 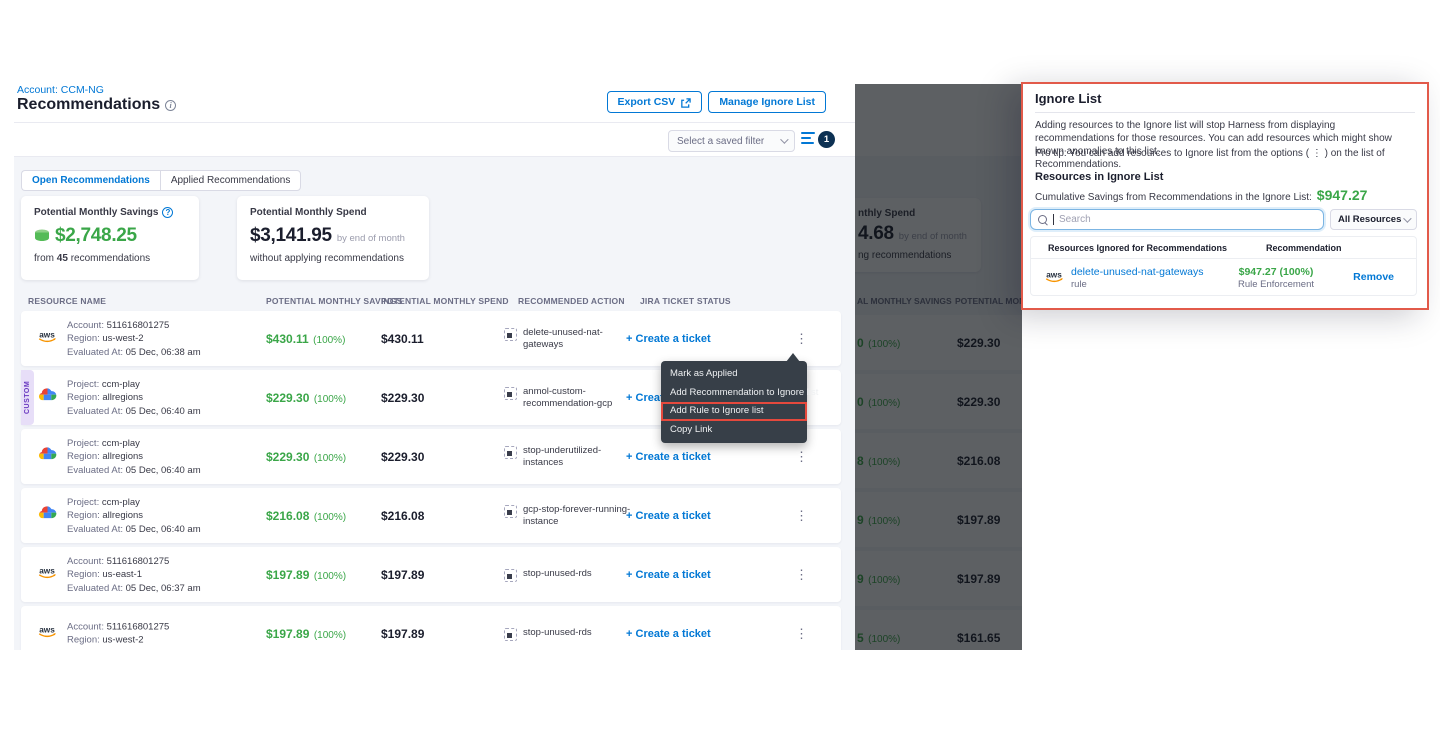 I want to click on savings-card-title: Potential Monthly Savings, so click(x=96, y=212).